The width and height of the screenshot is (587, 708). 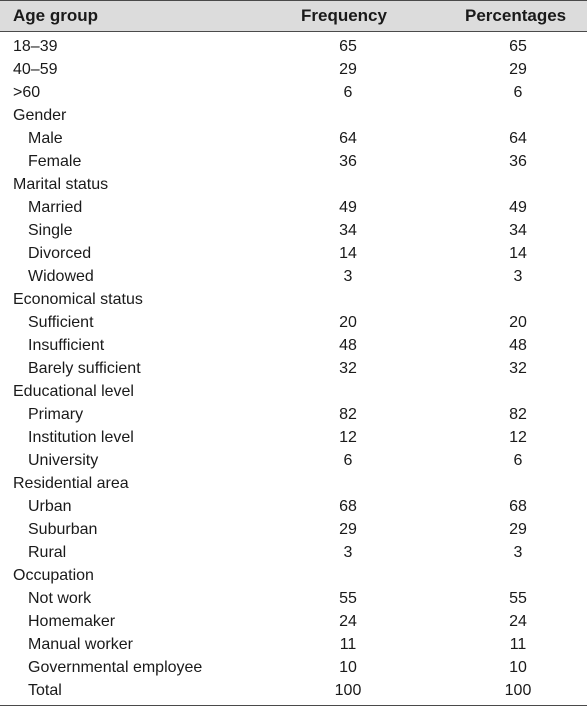 What do you see at coordinates (348, 207) in the screenshot?
I see `row-frequency: 49` at bounding box center [348, 207].